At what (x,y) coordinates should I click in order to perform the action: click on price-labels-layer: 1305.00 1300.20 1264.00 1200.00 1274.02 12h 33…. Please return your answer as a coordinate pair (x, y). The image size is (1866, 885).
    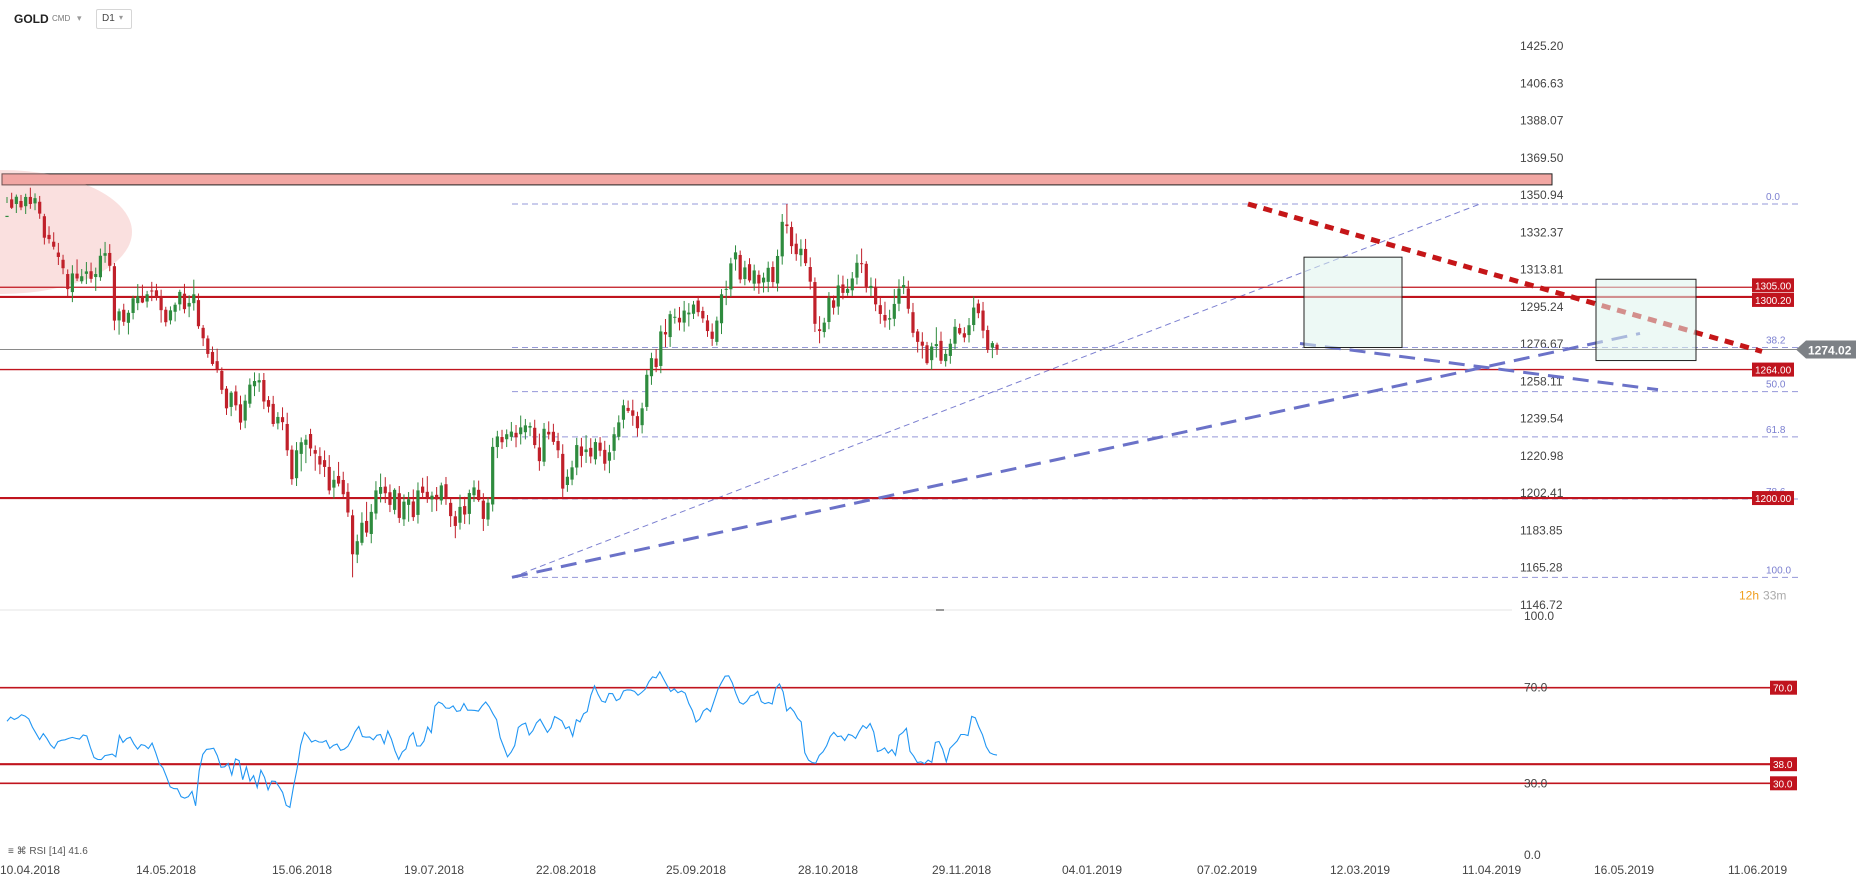
    Looking at the image, I should click on (1797, 534).